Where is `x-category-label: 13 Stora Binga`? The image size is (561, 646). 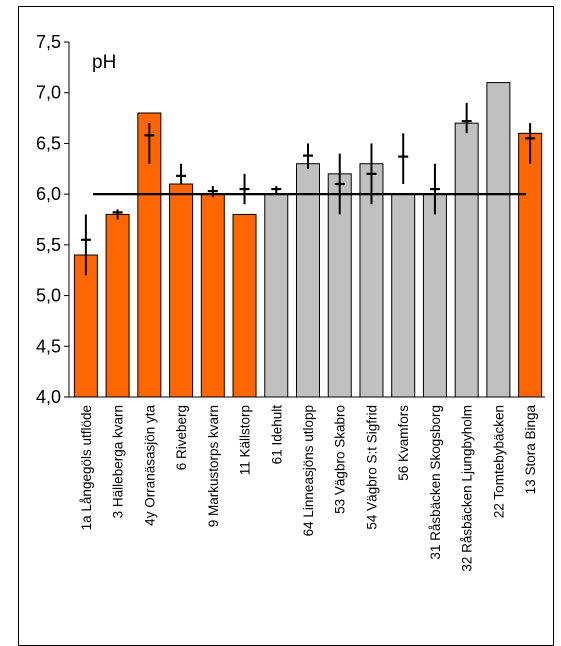
x-category-label: 13 Stora Binga is located at coordinates (530, 450).